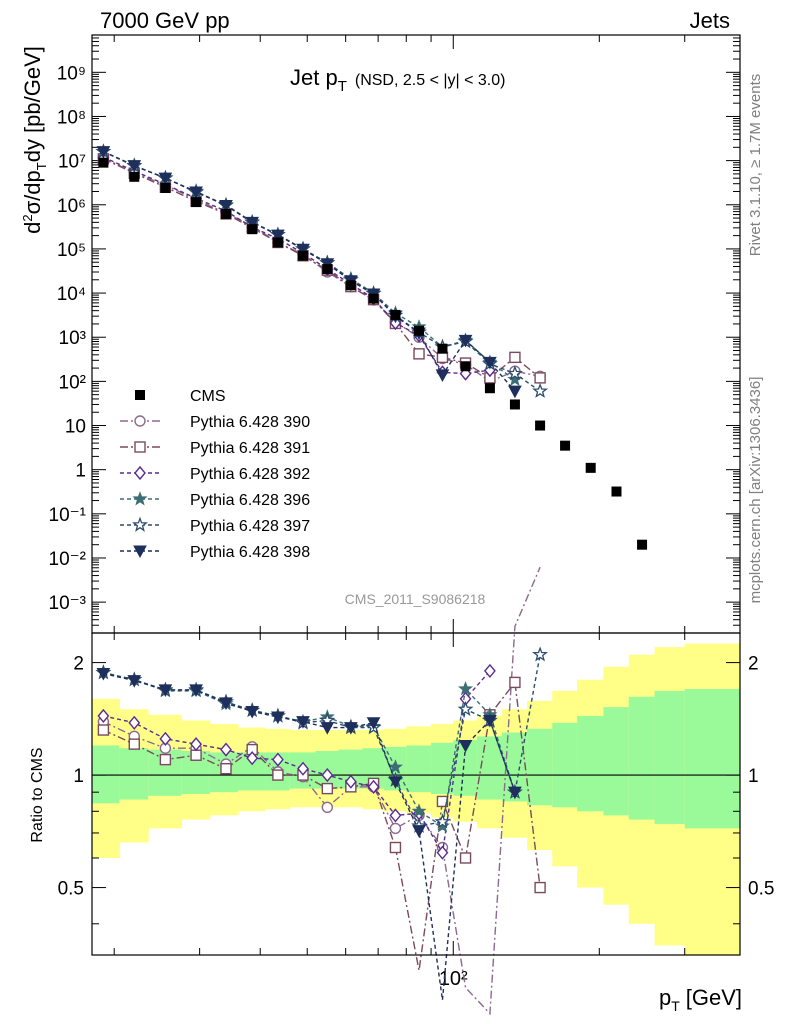  What do you see at coordinates (72, 162) in the screenshot?
I see `y-tick-label: 10⁷` at bounding box center [72, 162].